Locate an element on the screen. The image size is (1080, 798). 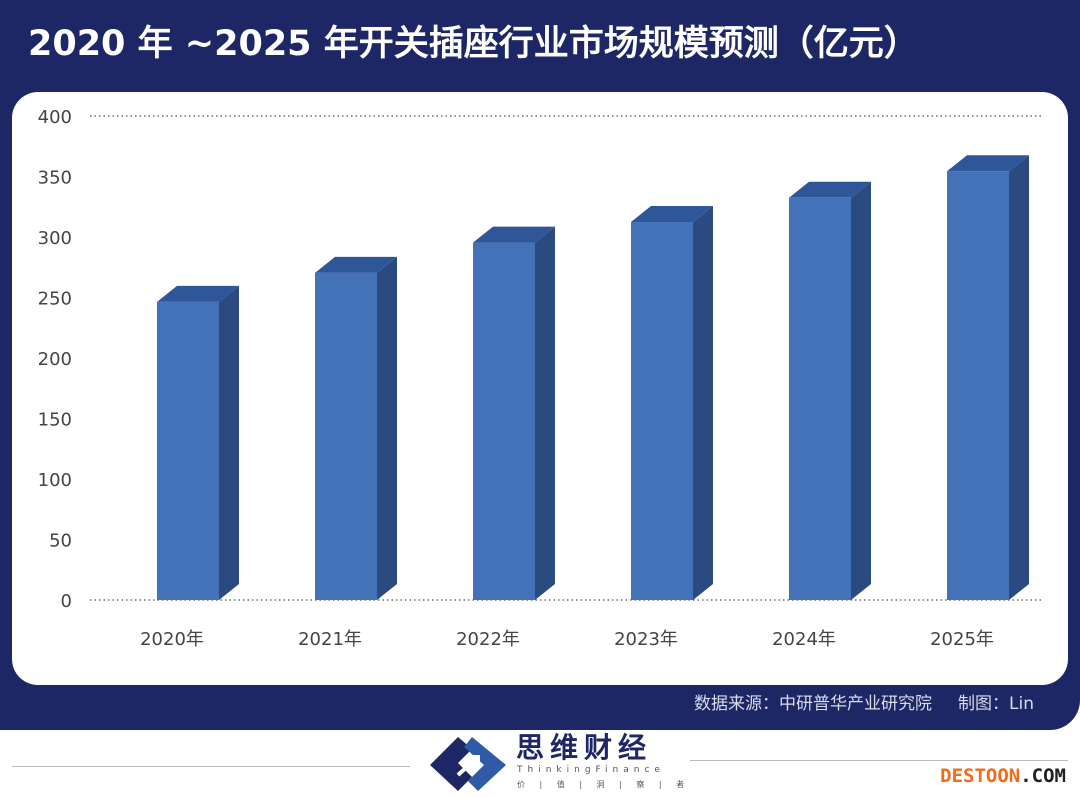
bar-2021年 is located at coordinates (346, 436).